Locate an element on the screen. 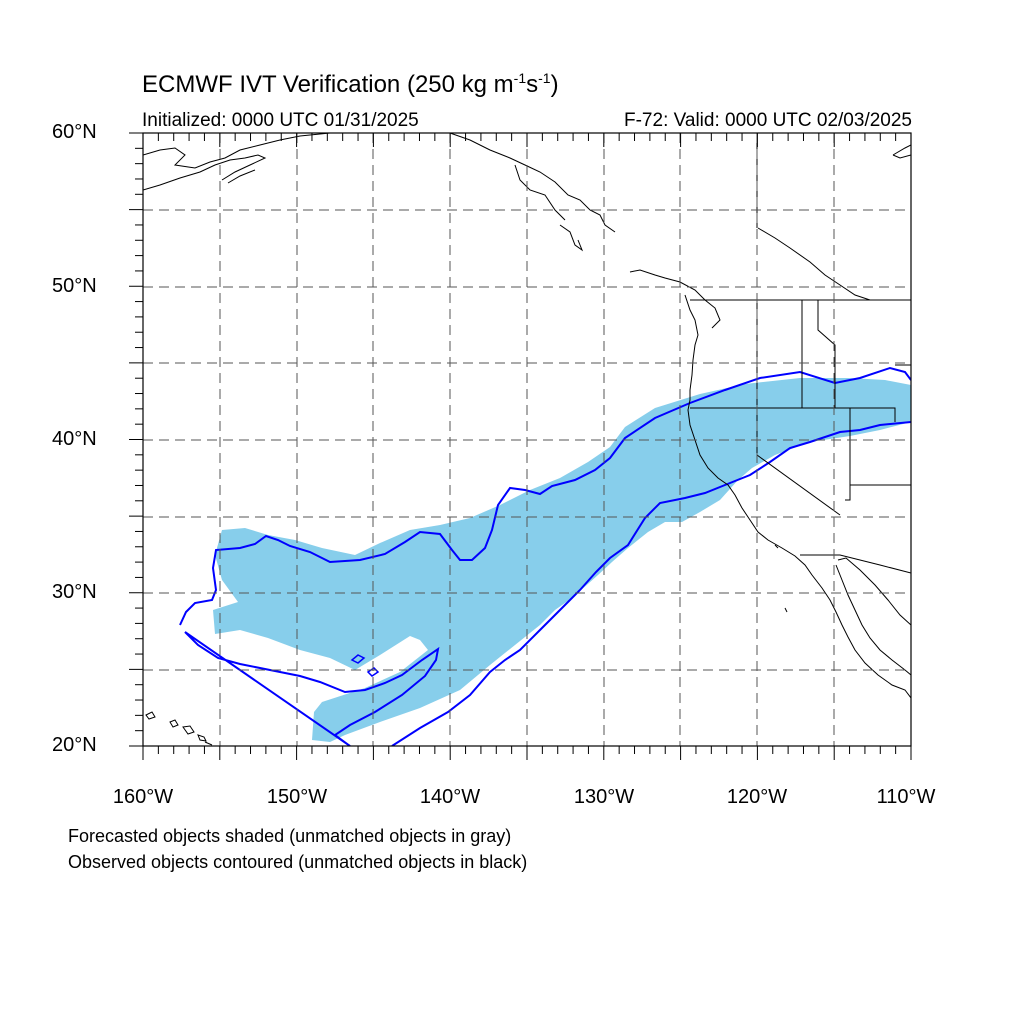 This screenshot has height=1024, width=1024. lon-label-150w: 150°W is located at coordinates (297, 797).